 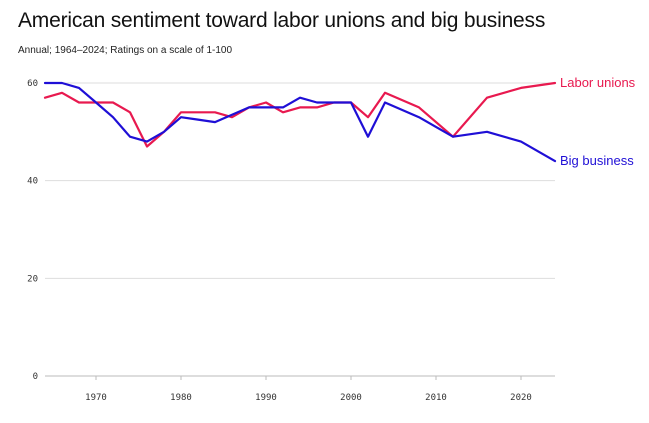 I want to click on series-label: Big business, so click(x=597, y=160).